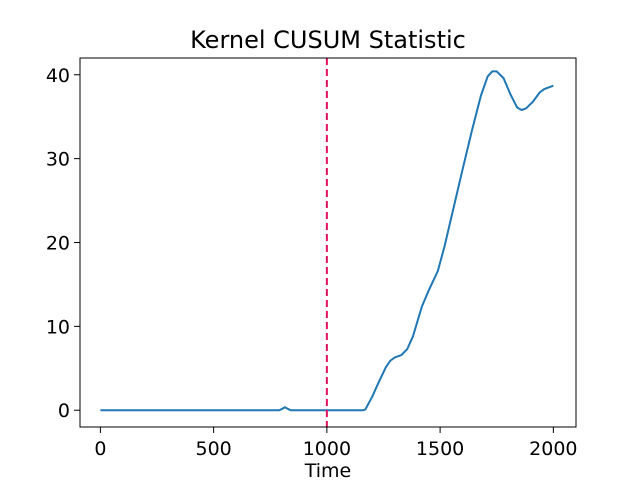  Describe the element at coordinates (553, 449) in the screenshot. I see `x-tick-label: 2000` at that location.